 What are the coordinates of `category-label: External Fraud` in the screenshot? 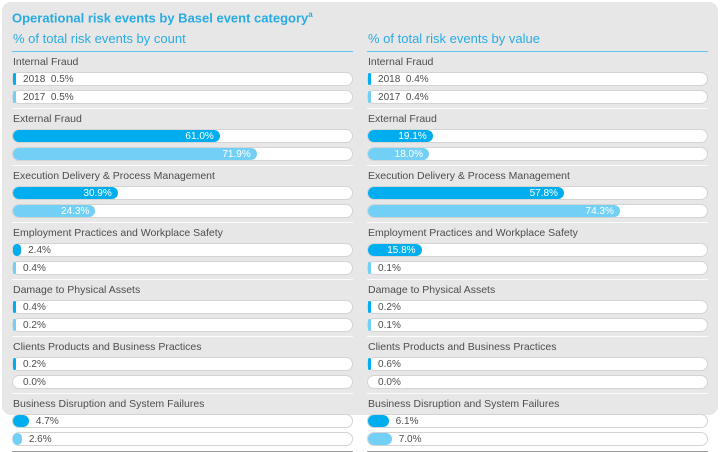 It's located at (47, 119).